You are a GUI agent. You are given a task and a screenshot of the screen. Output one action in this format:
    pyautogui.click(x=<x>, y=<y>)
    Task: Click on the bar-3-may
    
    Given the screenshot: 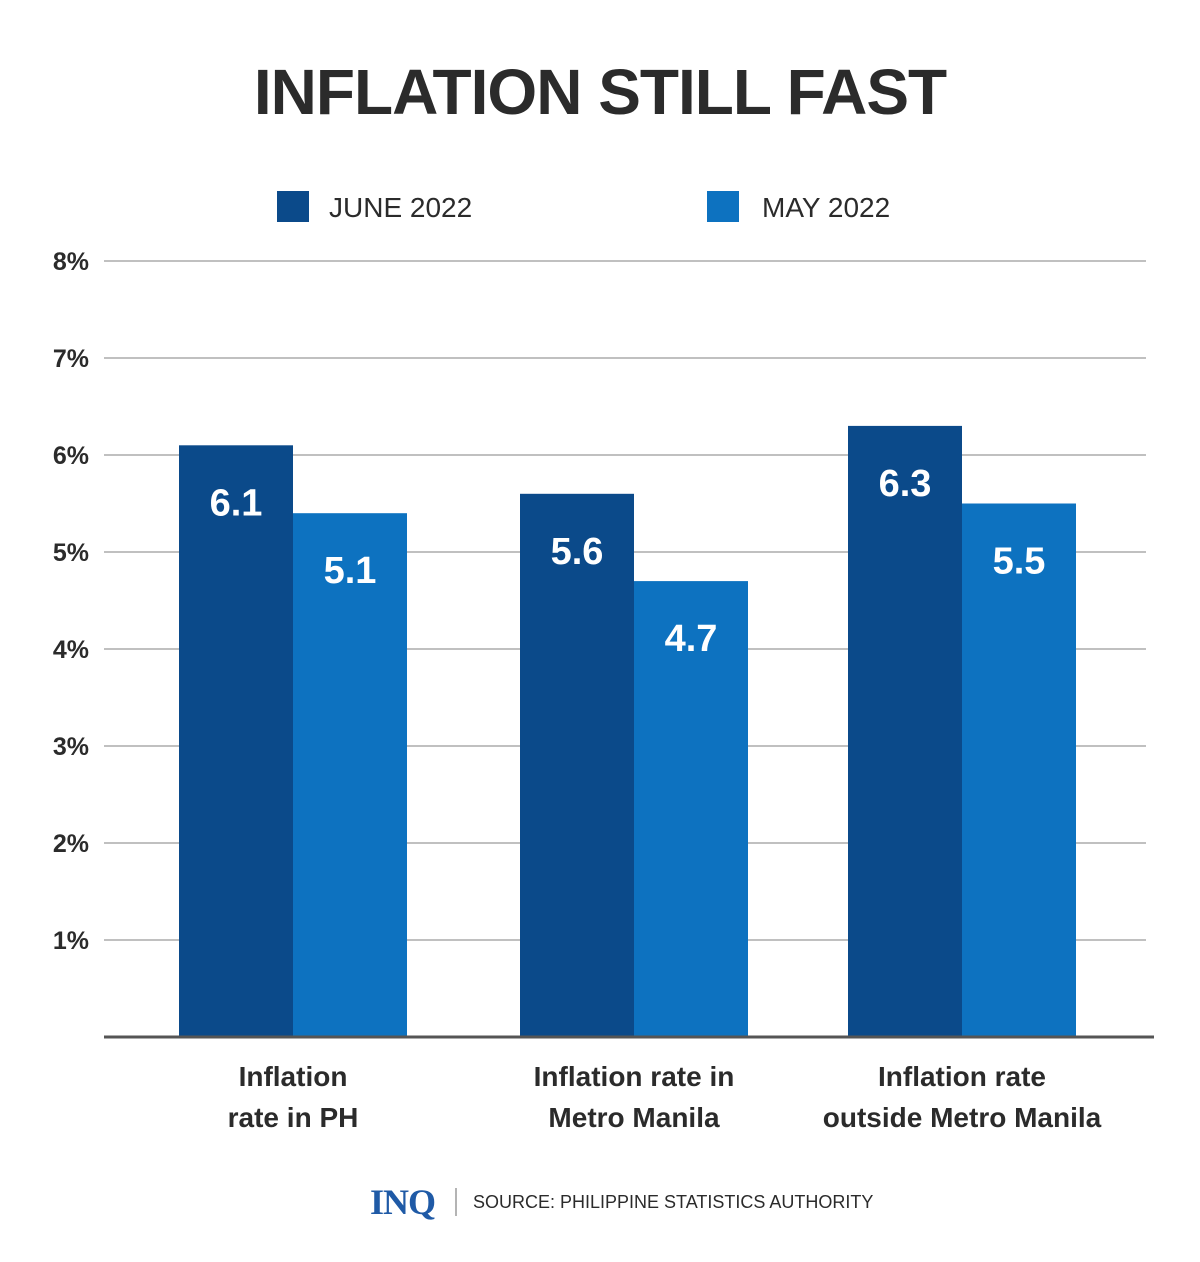 What is the action you would take?
    pyautogui.click(x=1019, y=770)
    